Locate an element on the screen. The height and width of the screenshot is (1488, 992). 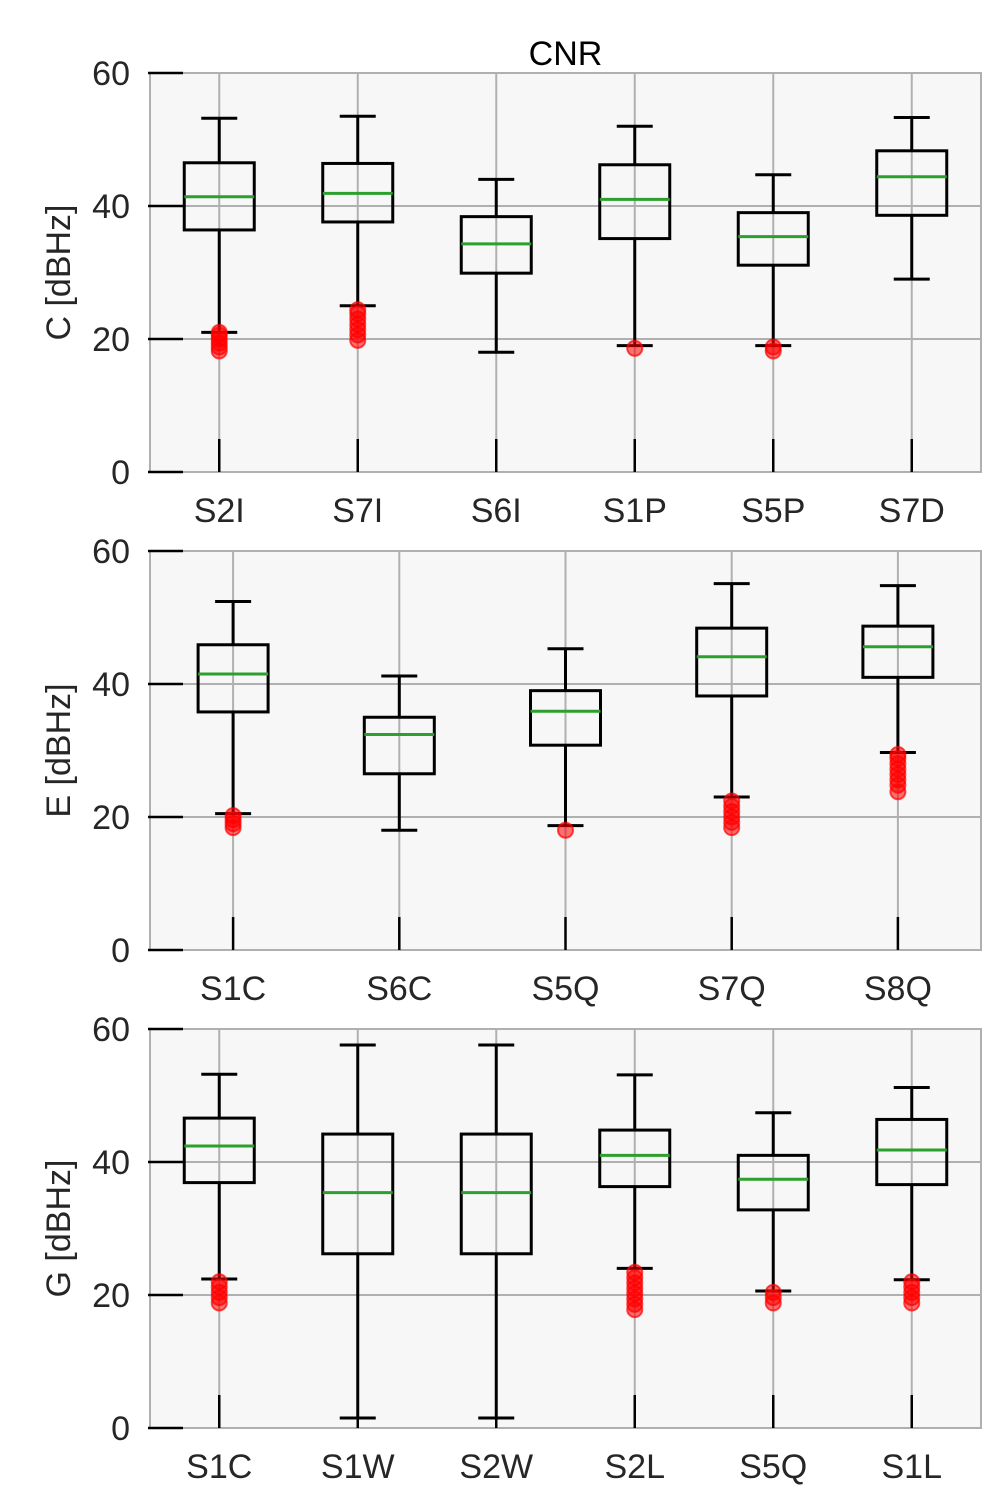
x-tick-label: S2W is located at coordinates (496, 1467).